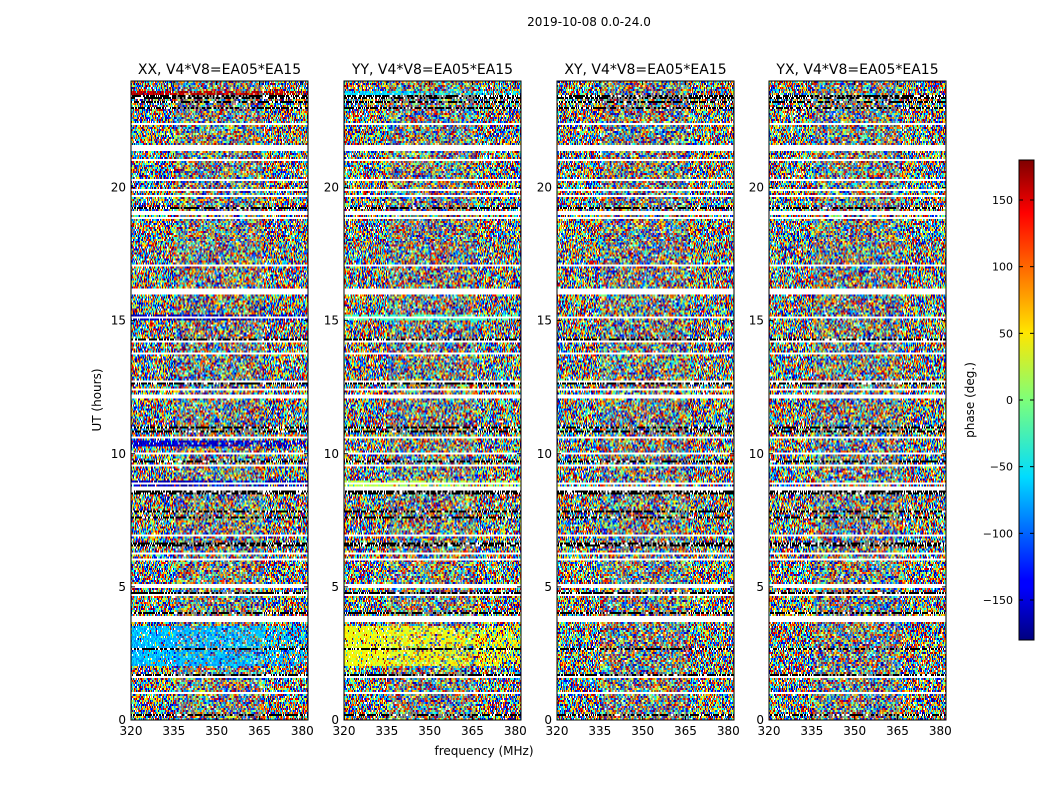  What do you see at coordinates (998, 533) in the screenshot?
I see `colorbar-tick-label: −100` at bounding box center [998, 533].